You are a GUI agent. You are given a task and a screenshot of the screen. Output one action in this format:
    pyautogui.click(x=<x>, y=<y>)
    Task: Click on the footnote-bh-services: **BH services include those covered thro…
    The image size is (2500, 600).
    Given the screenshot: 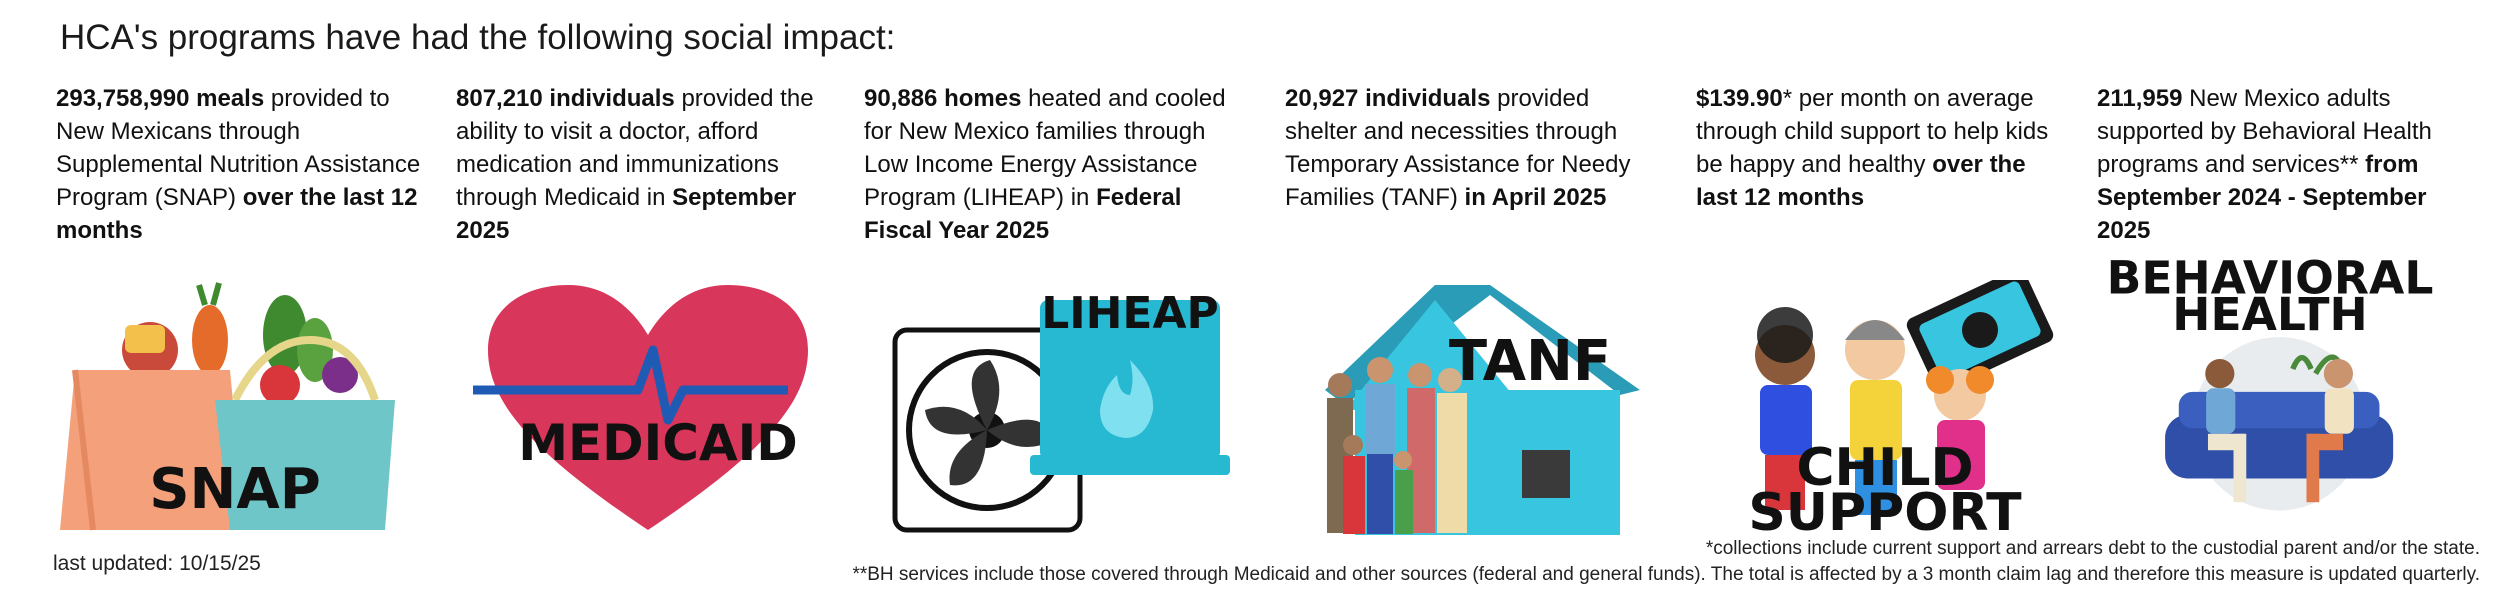 What is the action you would take?
    pyautogui.click(x=1666, y=574)
    